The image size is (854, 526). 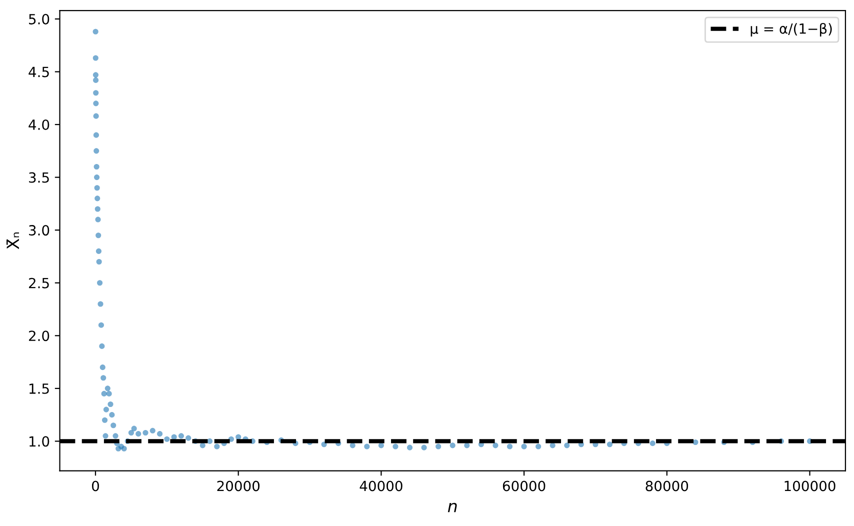 I want to click on y-tick-label: 2.5, so click(x=38, y=283).